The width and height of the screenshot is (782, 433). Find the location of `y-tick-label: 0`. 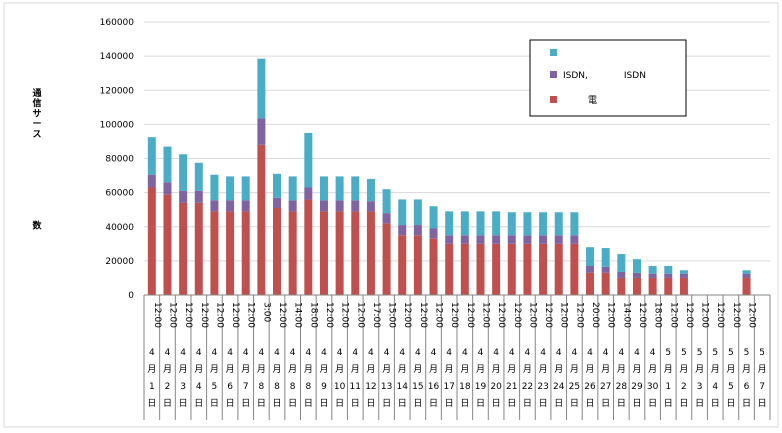

y-tick-label: 0 is located at coordinates (131, 296).